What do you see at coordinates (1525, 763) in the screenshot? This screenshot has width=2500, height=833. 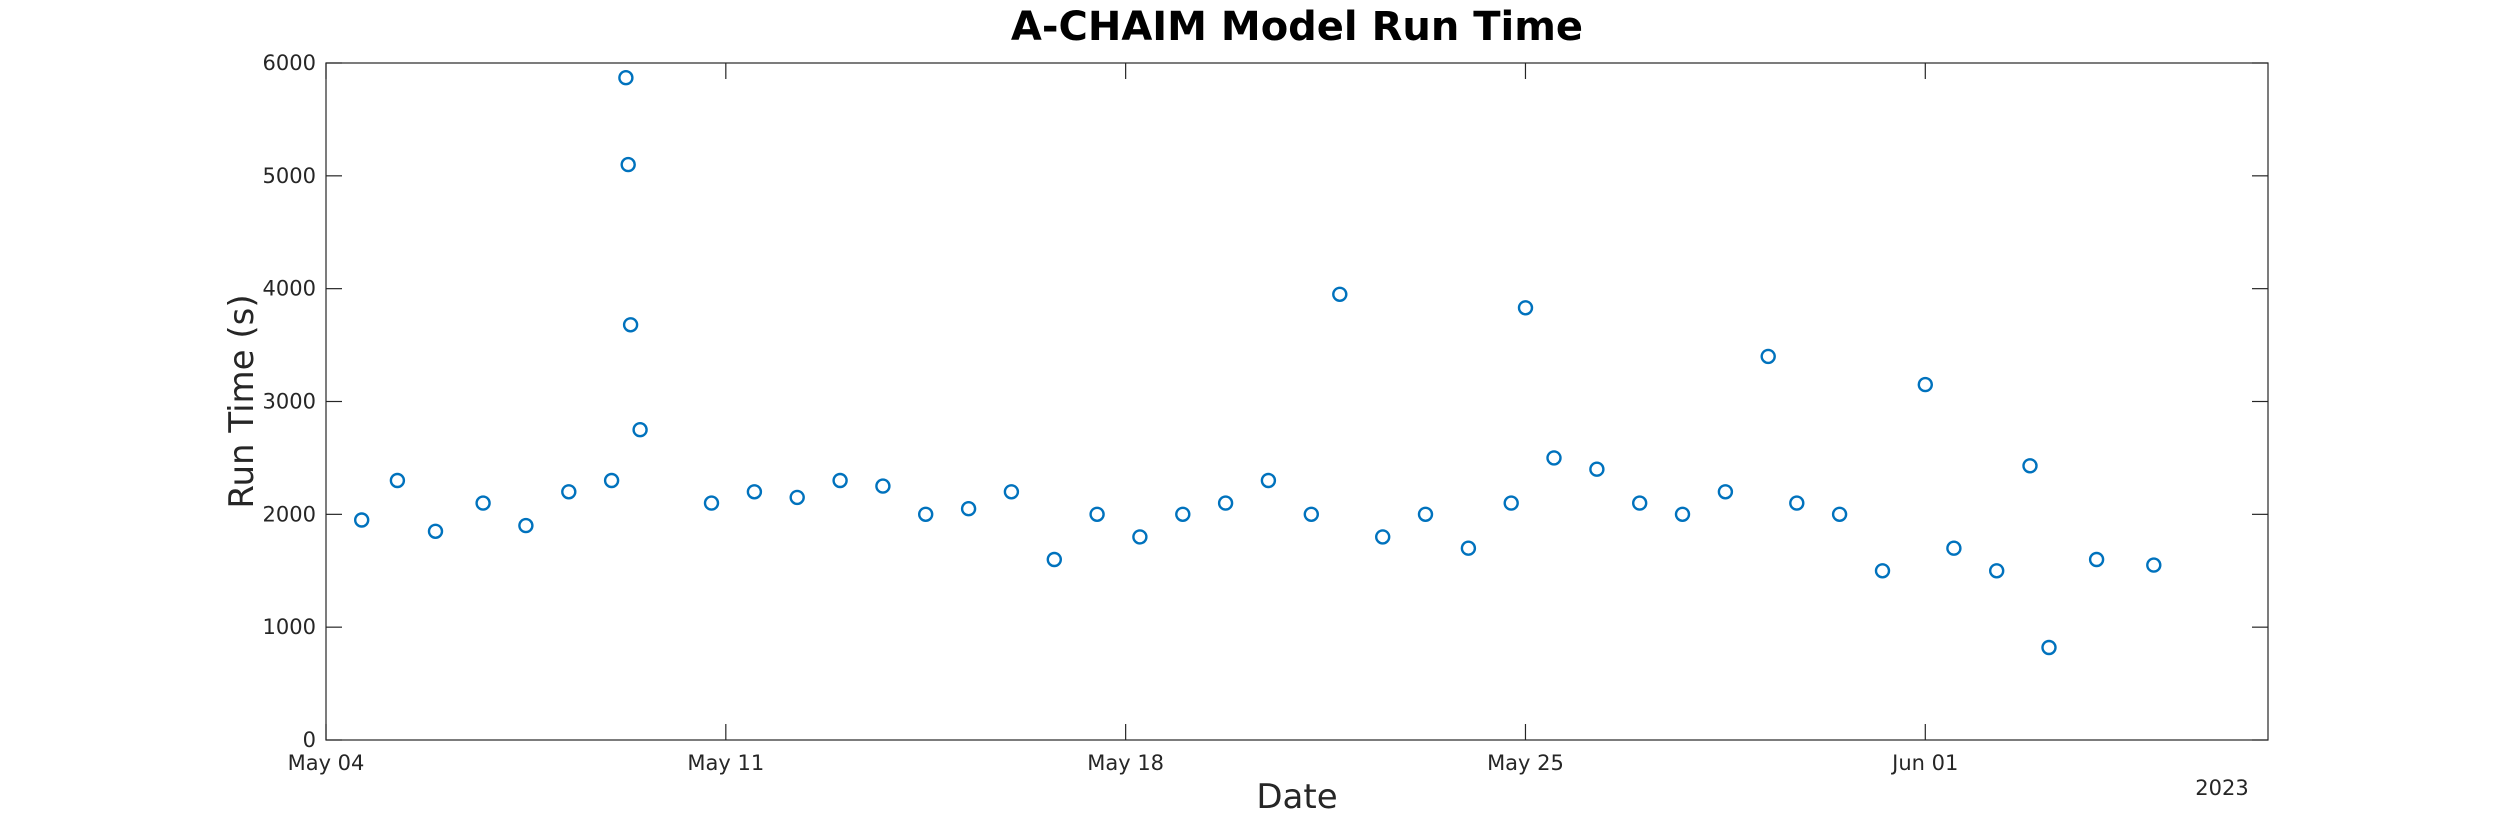 I see `x-tick-label: May 25` at bounding box center [1525, 763].